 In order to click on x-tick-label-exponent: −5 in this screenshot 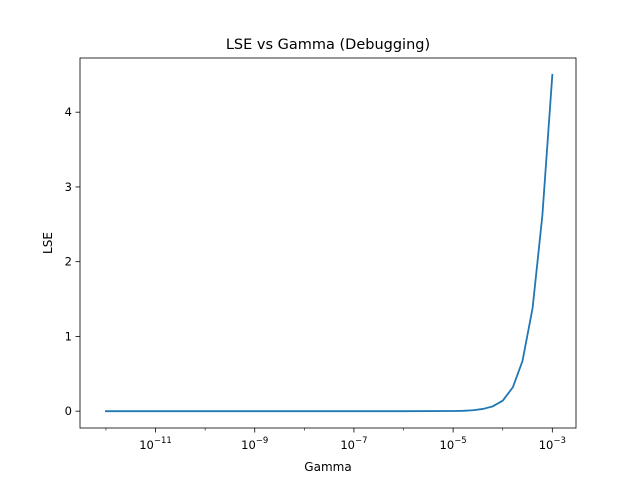, I will do `click(460, 441)`.